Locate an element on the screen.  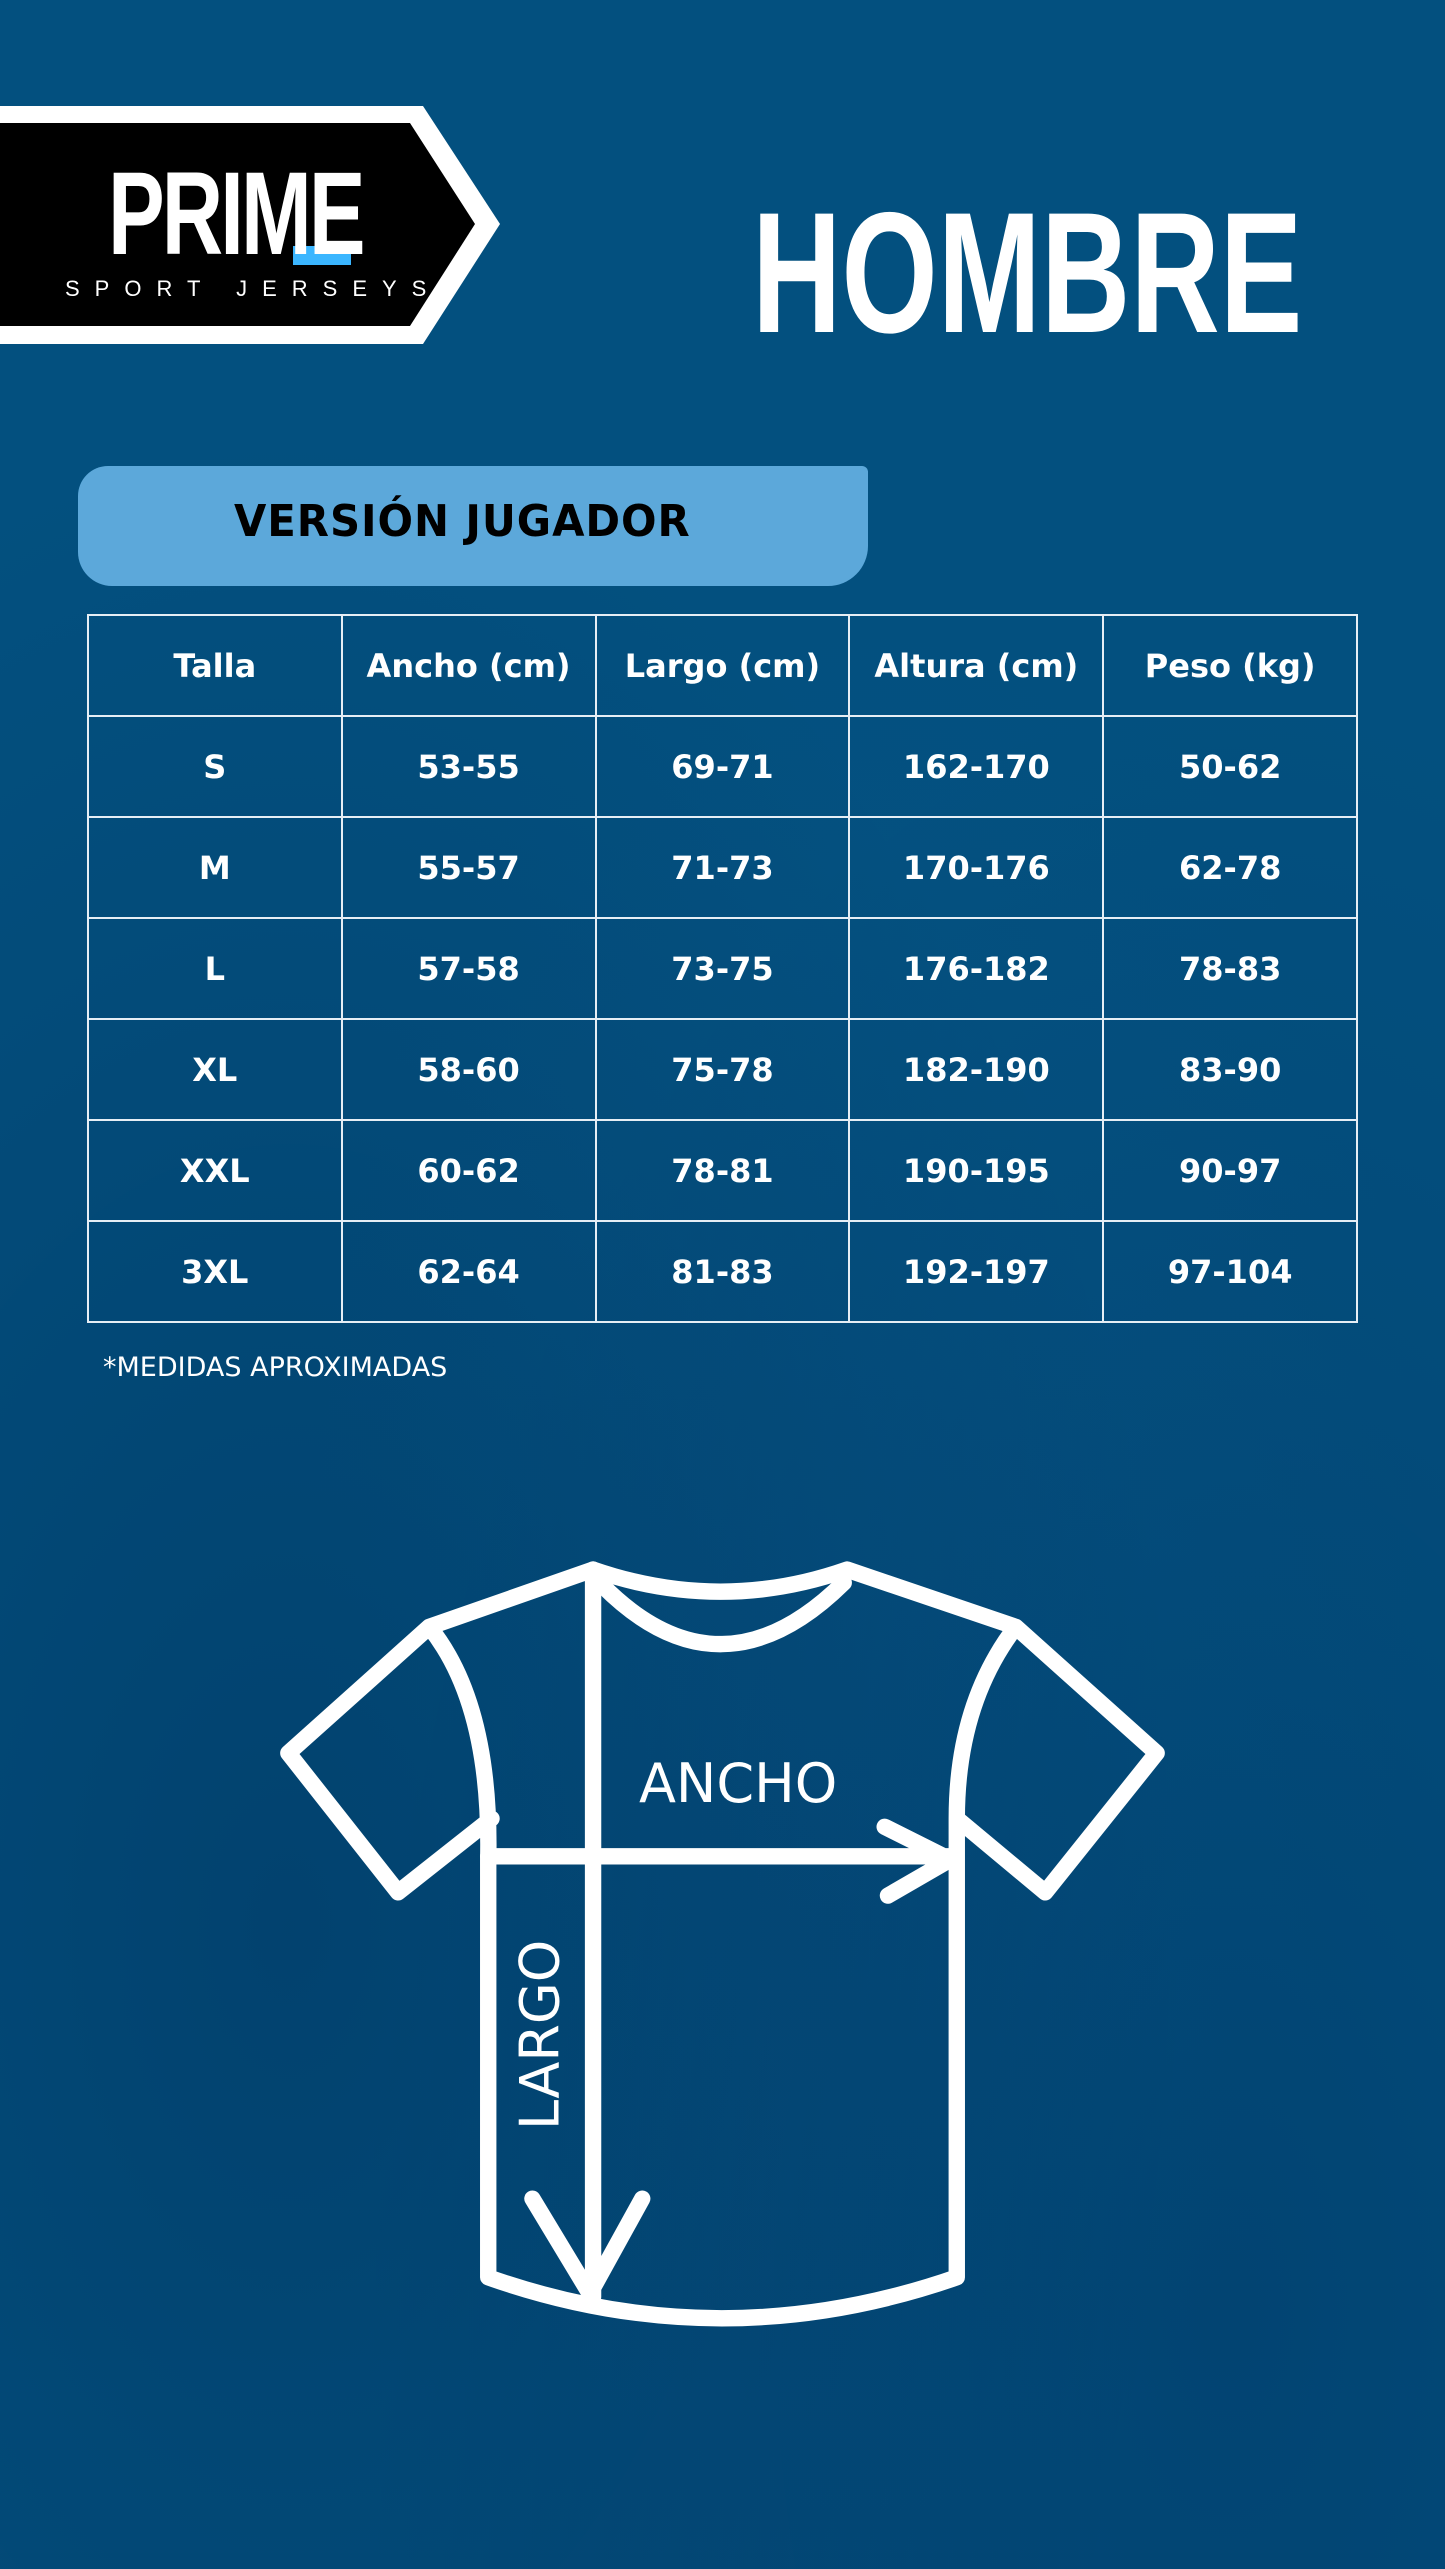
value-cell: 182-190 is located at coordinates (976, 1069).